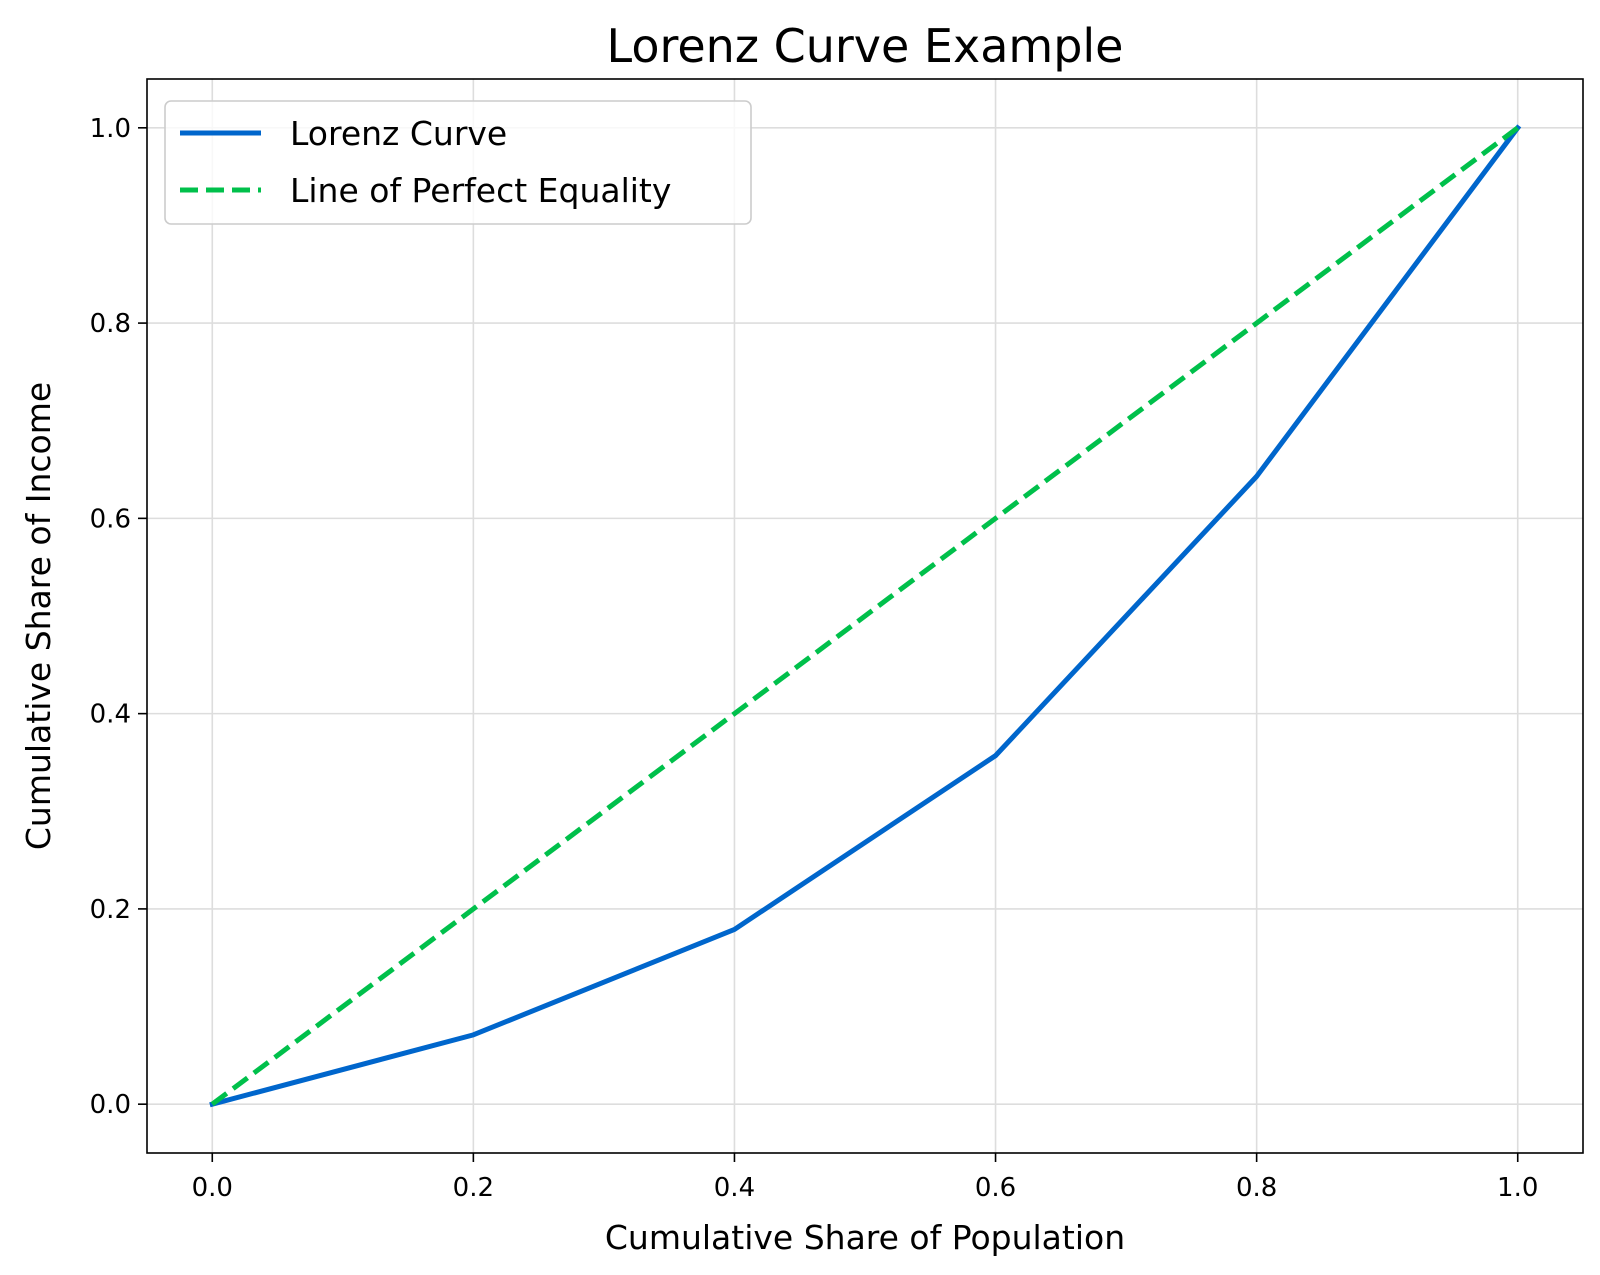 This screenshot has width=1600, height=1275. I want to click on legend: Lorenz Curve Line of Perfect Equality, so click(458, 162).